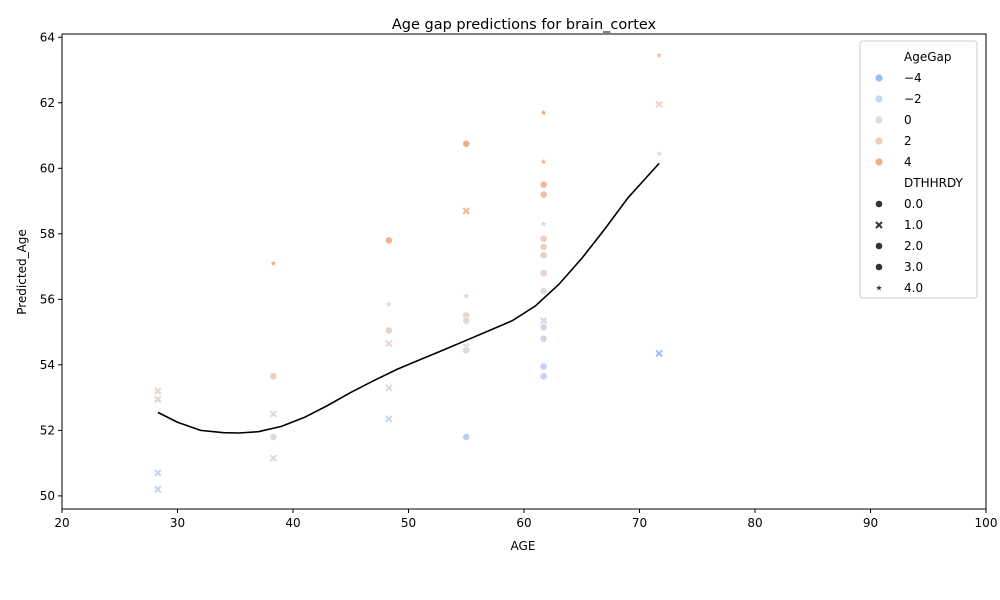 This screenshot has width=1000, height=600. I want to click on x-tick-label: 80, so click(754, 523).